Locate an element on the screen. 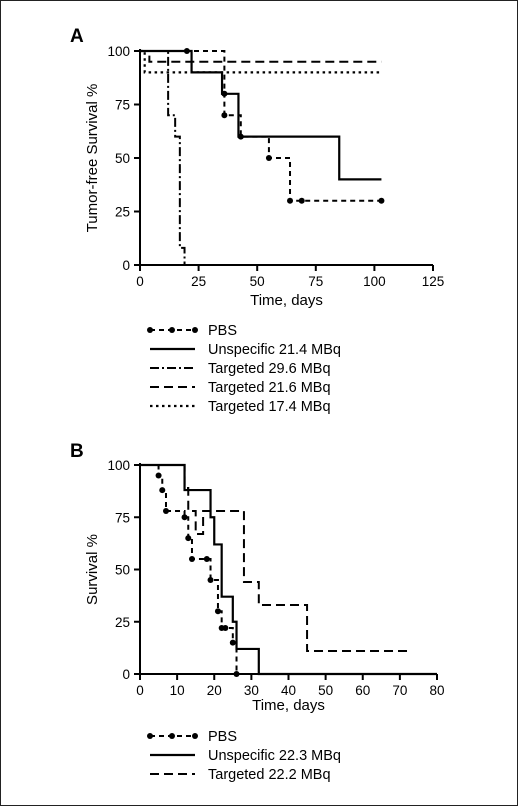 This screenshot has width=520, height=808. legend-label: Targeted 17.4 MBq is located at coordinates (269, 407).